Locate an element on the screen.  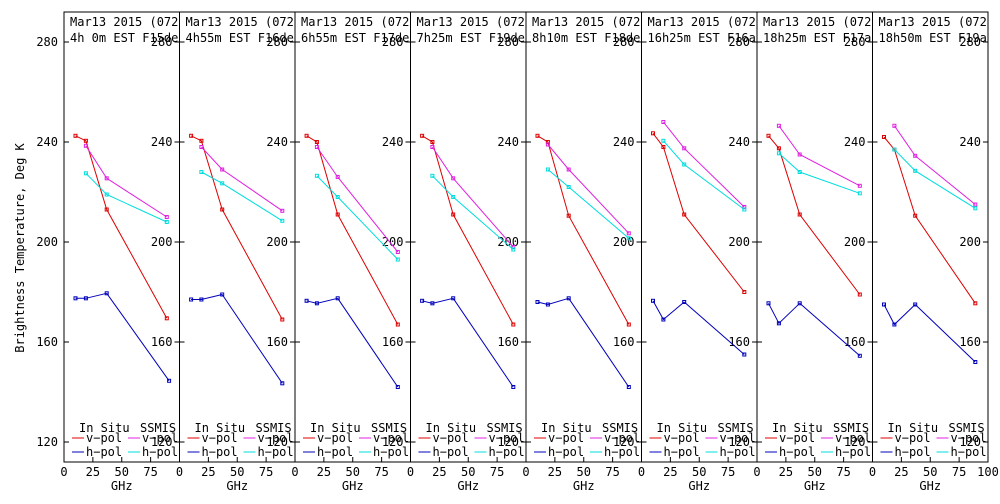
y-tick-label: 280 is located at coordinates (47, 42).